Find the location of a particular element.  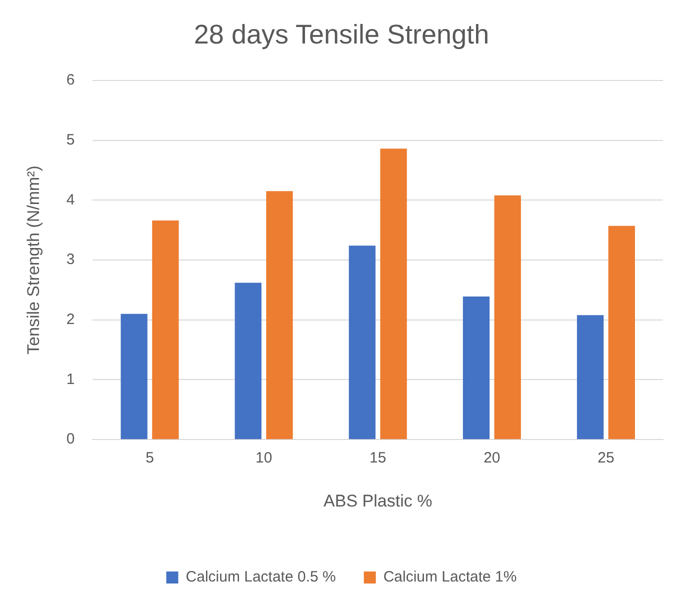

y-tick-label: 5 is located at coordinates (70, 139).